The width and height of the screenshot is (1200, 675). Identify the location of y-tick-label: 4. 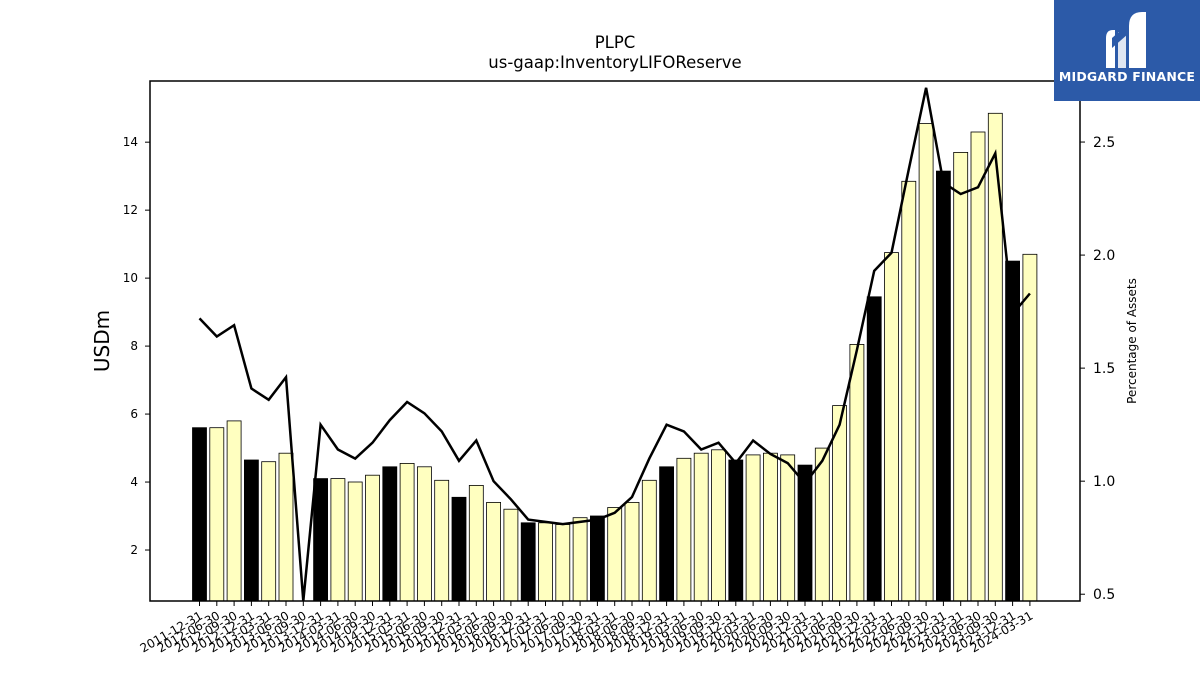
(134, 482).